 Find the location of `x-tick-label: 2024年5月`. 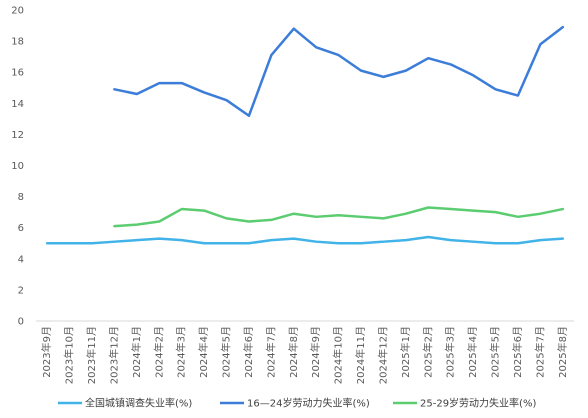

x-tick-label: 2024年5月 is located at coordinates (226, 352).